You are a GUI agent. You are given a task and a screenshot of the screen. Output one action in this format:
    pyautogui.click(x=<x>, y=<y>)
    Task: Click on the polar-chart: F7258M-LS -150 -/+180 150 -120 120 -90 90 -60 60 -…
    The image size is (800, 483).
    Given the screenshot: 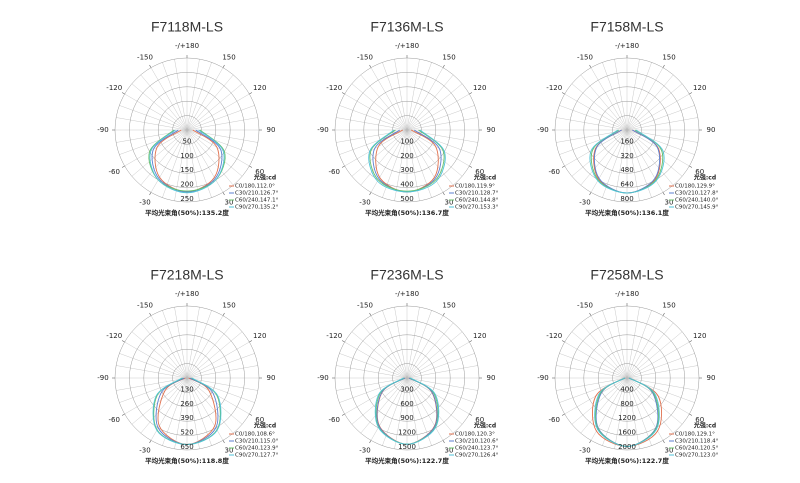 What is the action you would take?
    pyautogui.click(x=627, y=366)
    